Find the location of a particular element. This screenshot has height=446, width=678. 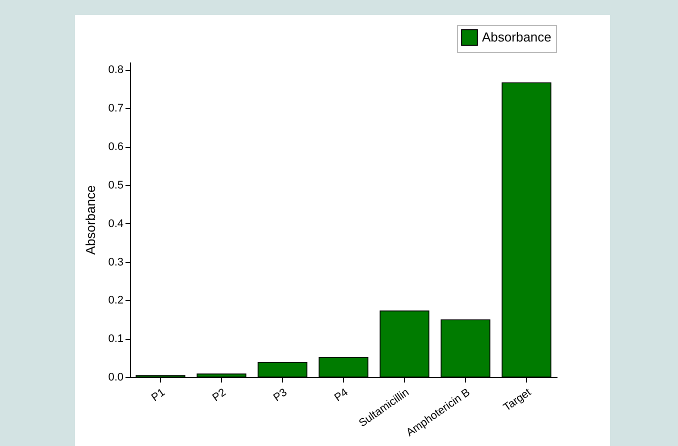

y-tick-label: 0.0 is located at coordinates (116, 378).